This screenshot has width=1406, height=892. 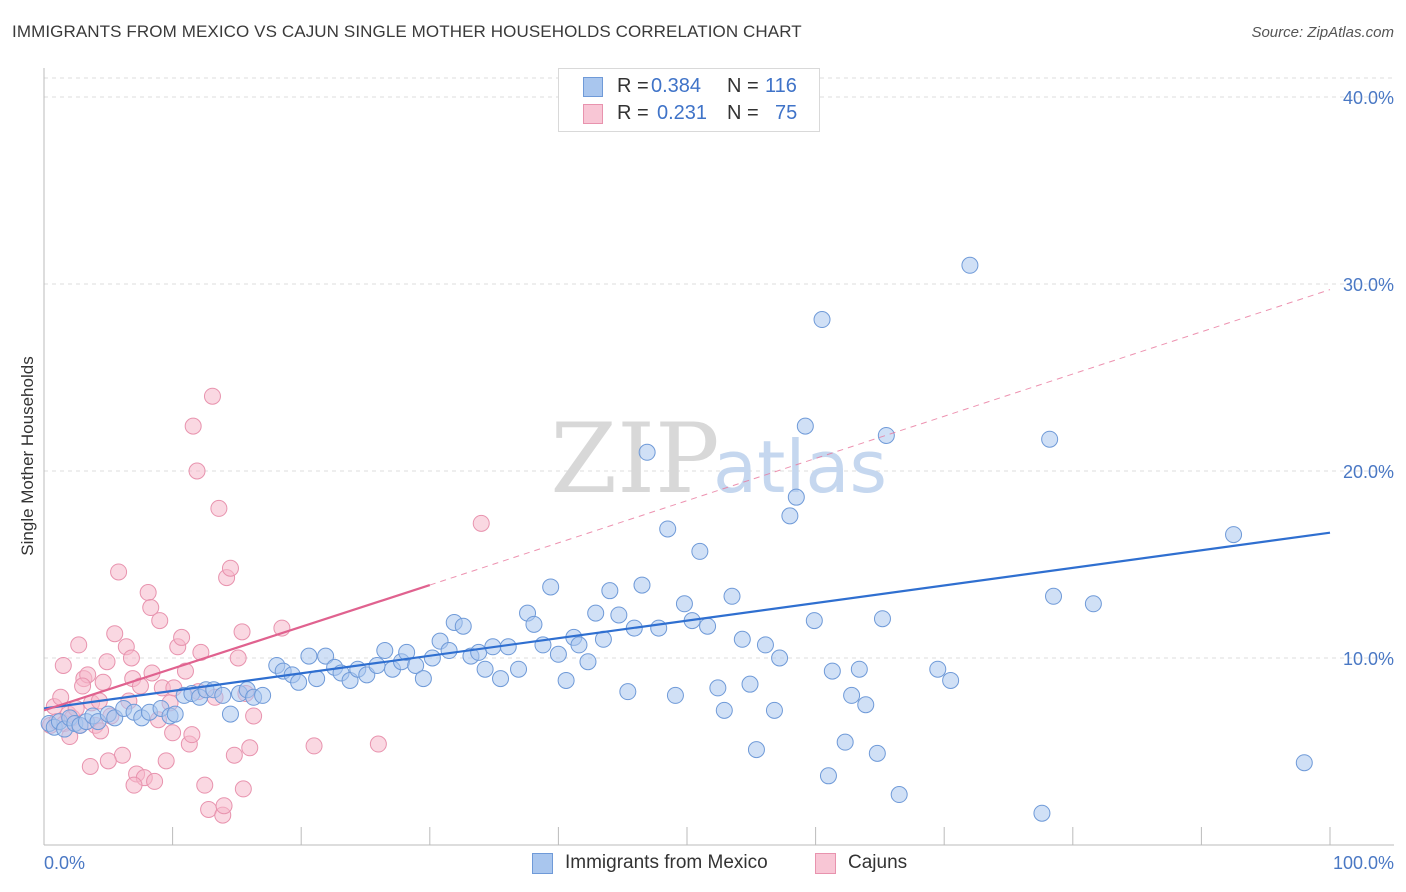 What do you see at coordinates (689, 100) in the screenshot?
I see `correlation-legend: R = 0.384 N = 116 R = 0.231 N = 75` at bounding box center [689, 100].